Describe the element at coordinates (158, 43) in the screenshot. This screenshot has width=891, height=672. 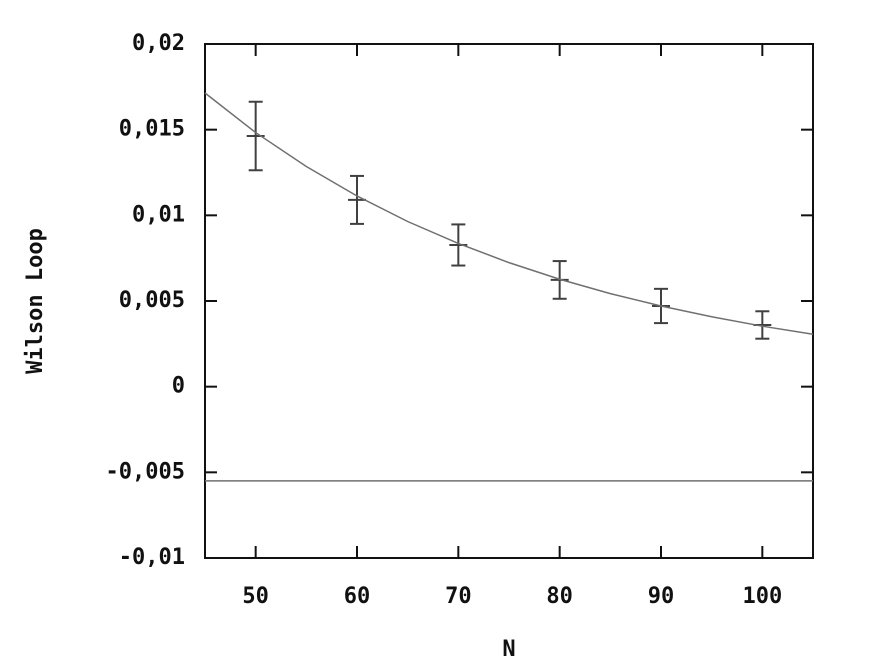
I see `y-tick-label: 0,02` at that location.